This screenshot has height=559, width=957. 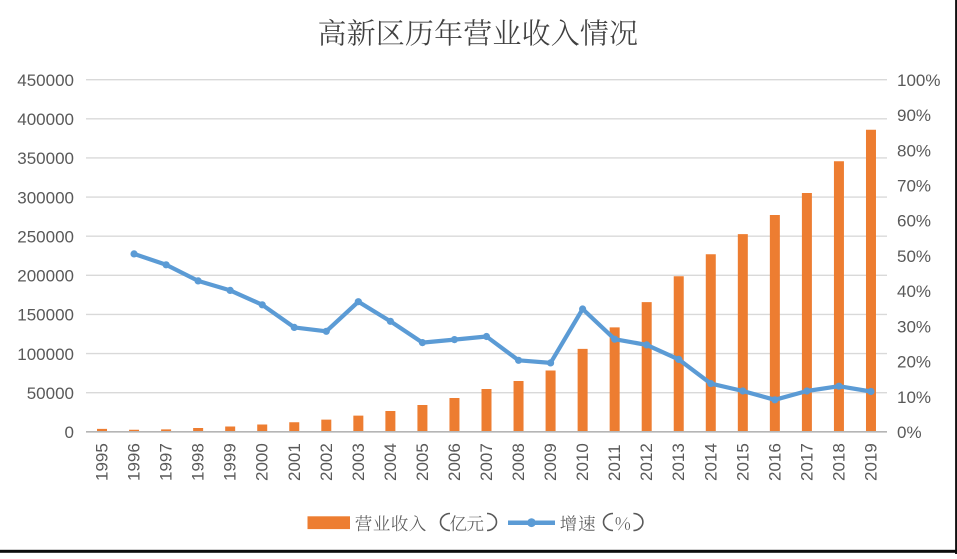 I want to click on svg-text: 60%, so click(x=914, y=221).